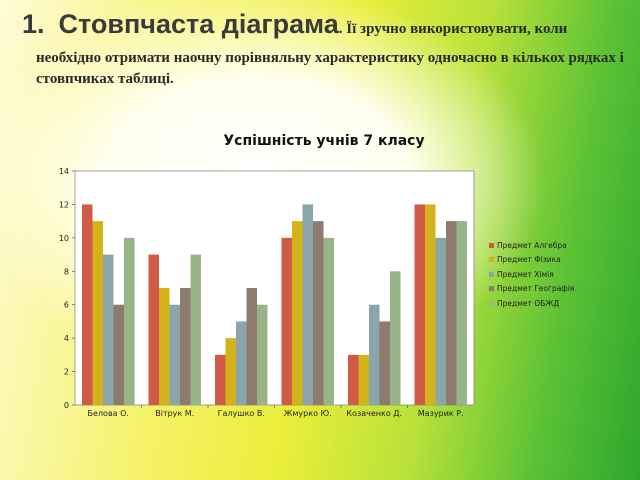 The image size is (640, 480). Describe the element at coordinates (66, 338) in the screenshot. I see `y-tick-label: 4` at that location.